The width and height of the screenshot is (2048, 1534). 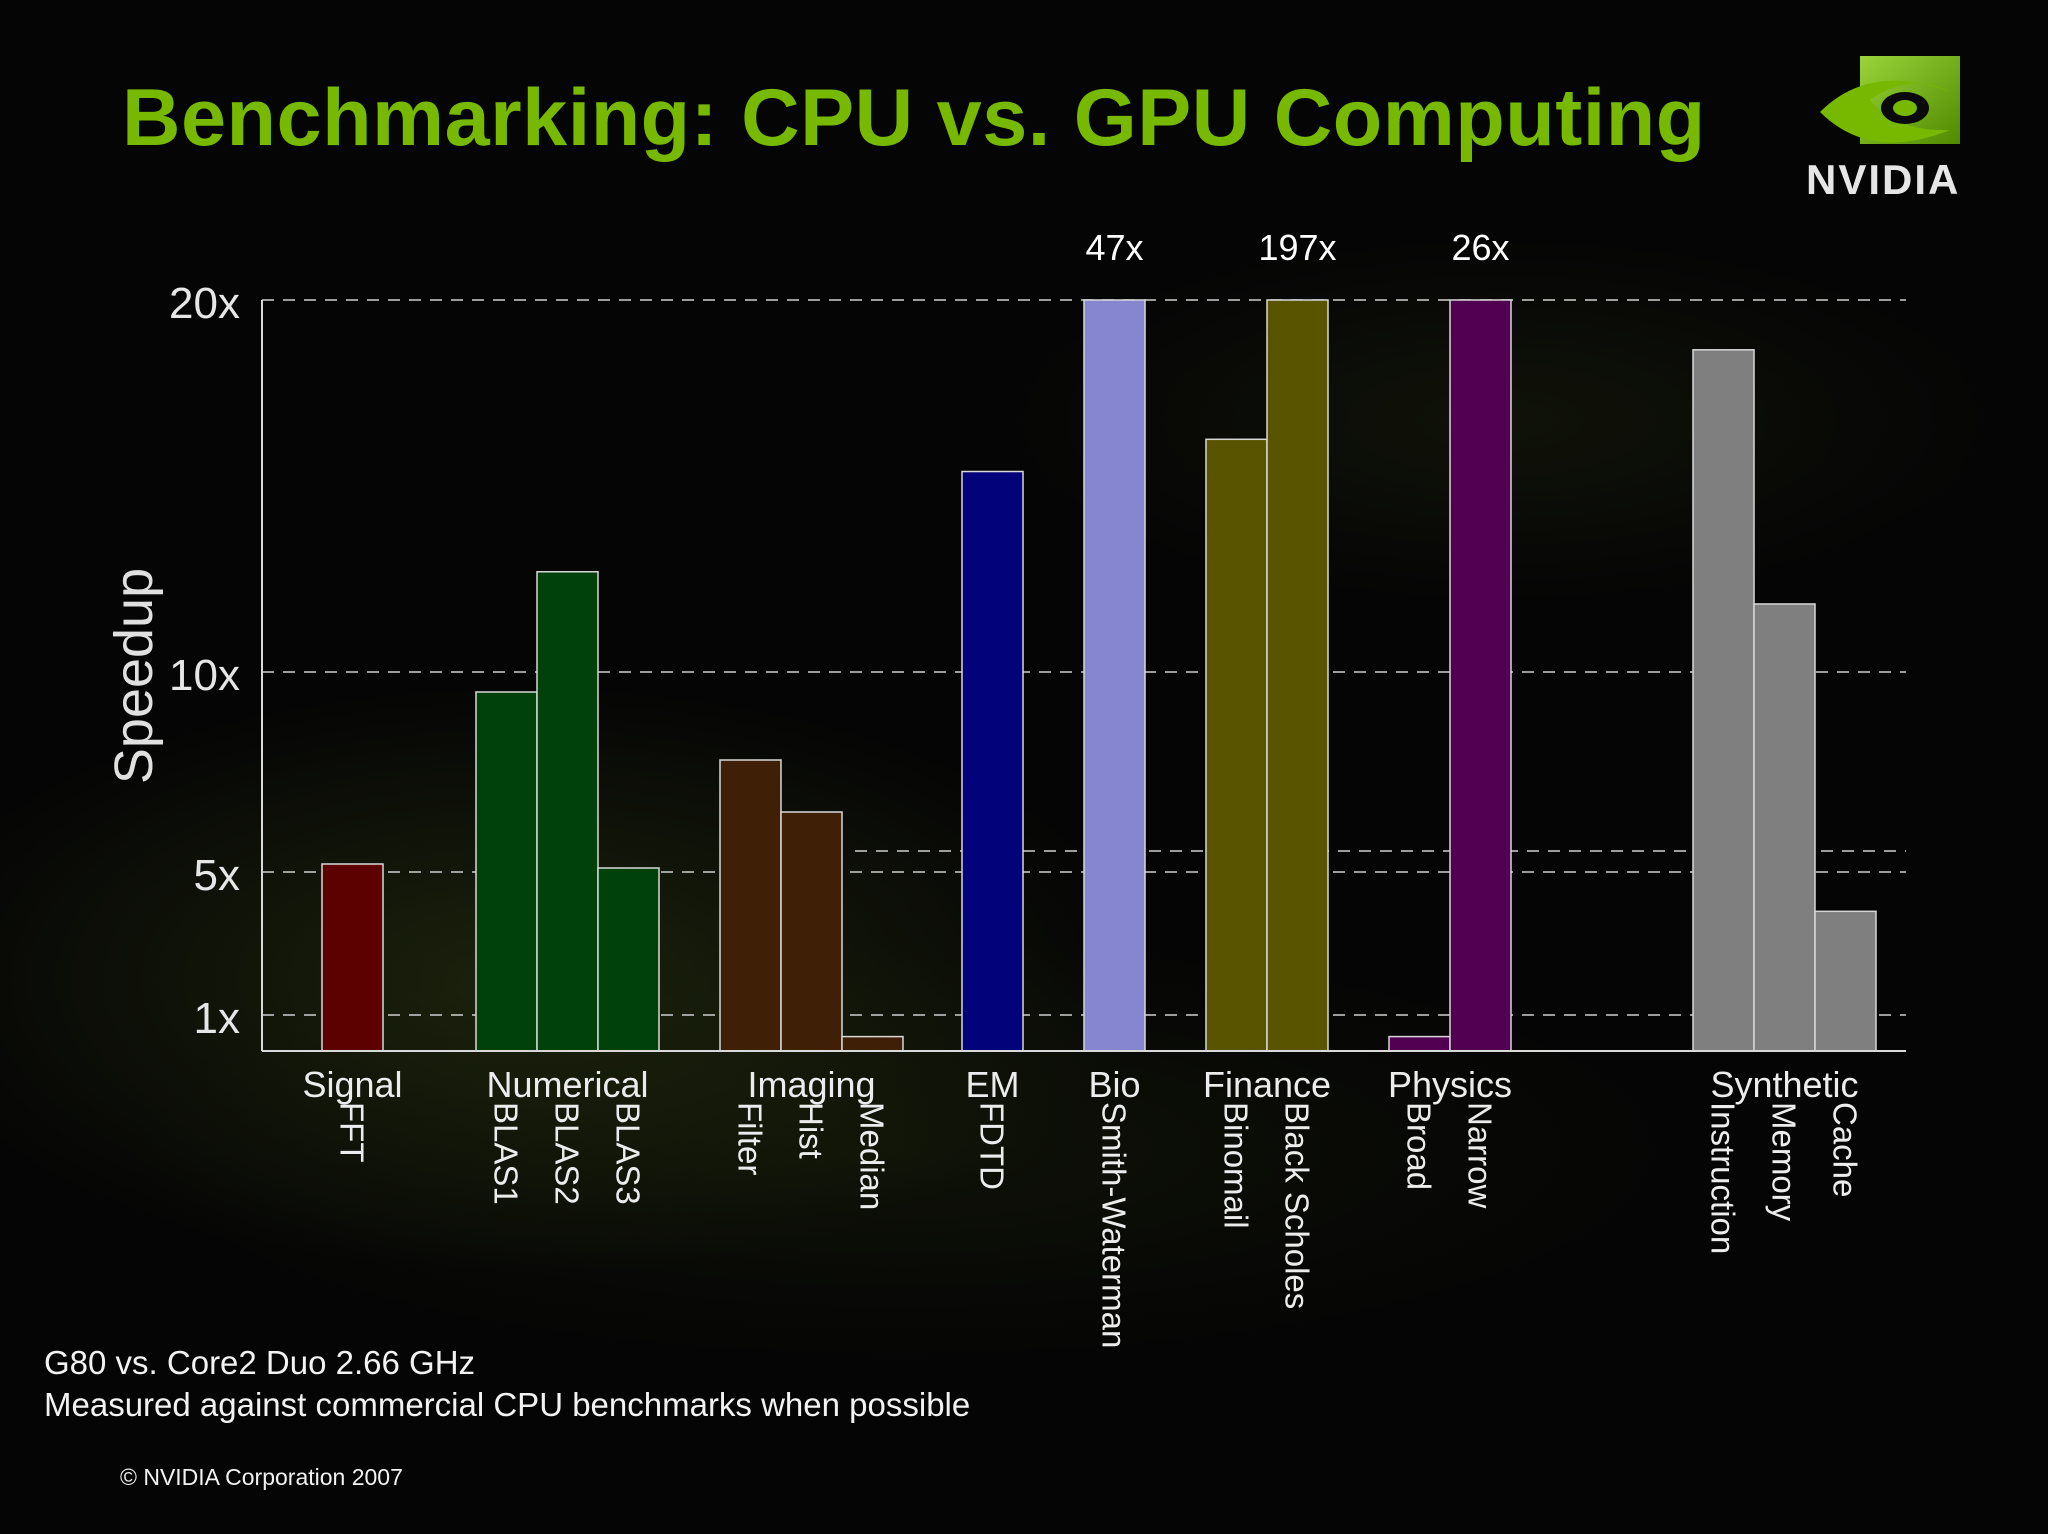 I want to click on group-label-bio: Bio, so click(x=1114, y=1084).